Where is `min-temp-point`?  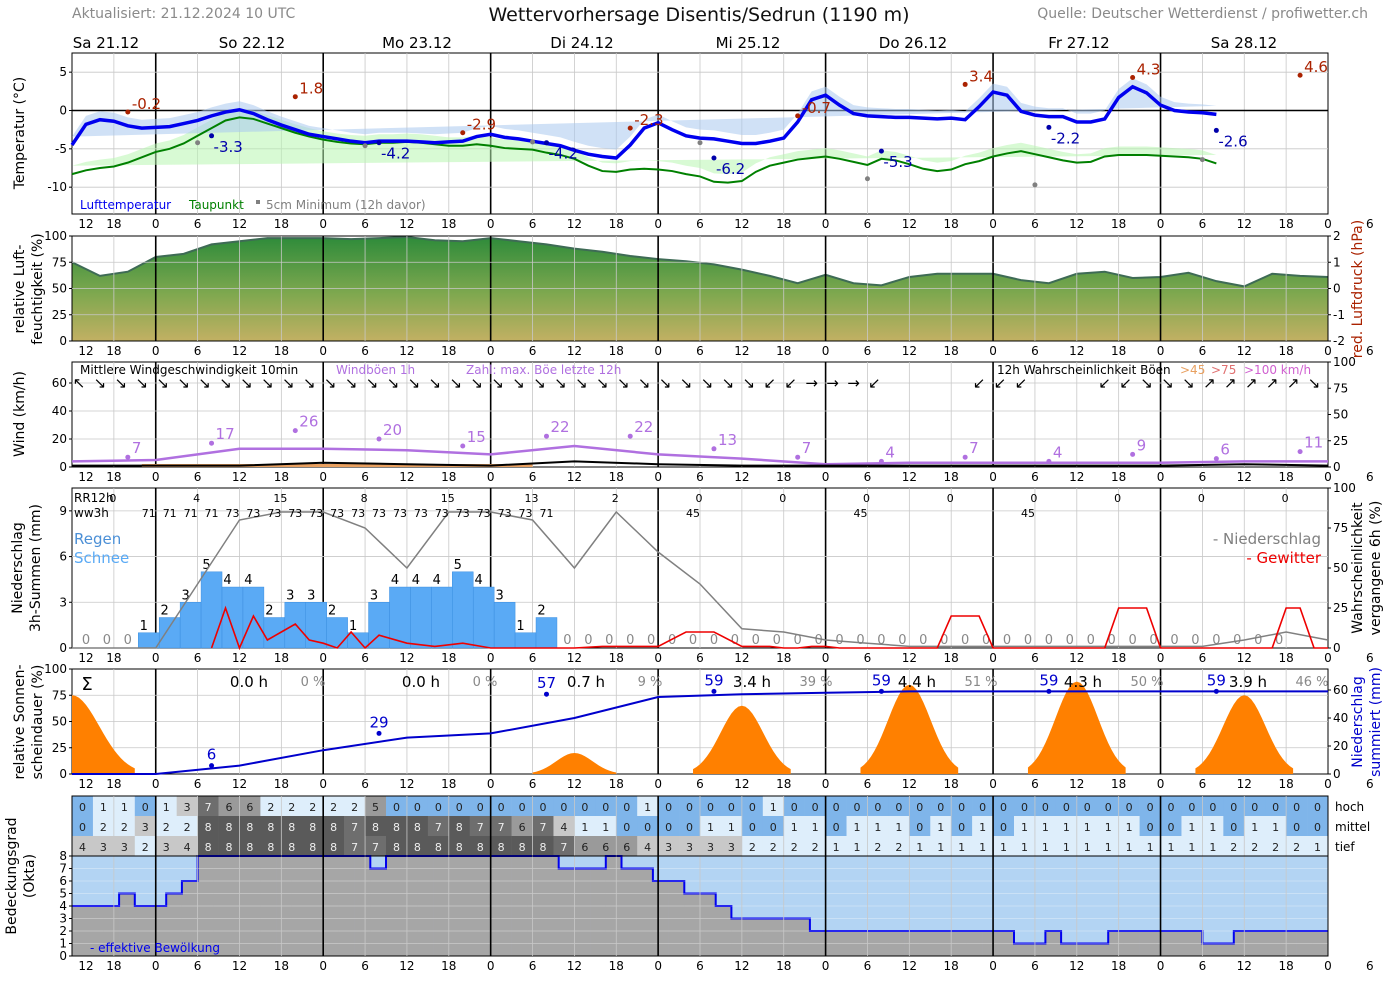 min-temp-point is located at coordinates (379, 143).